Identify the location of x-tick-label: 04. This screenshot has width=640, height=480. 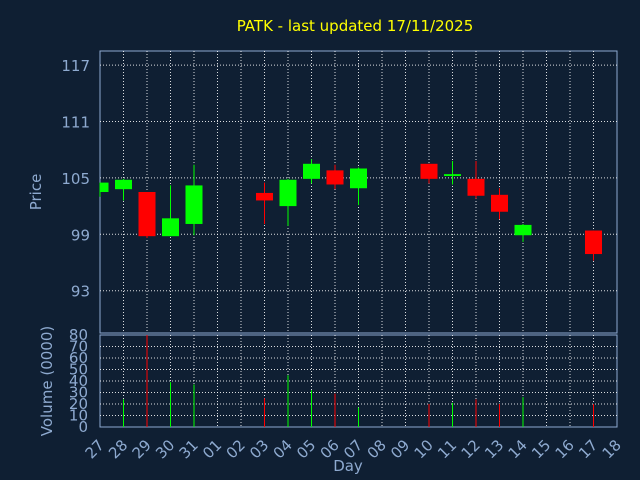
(283, 449).